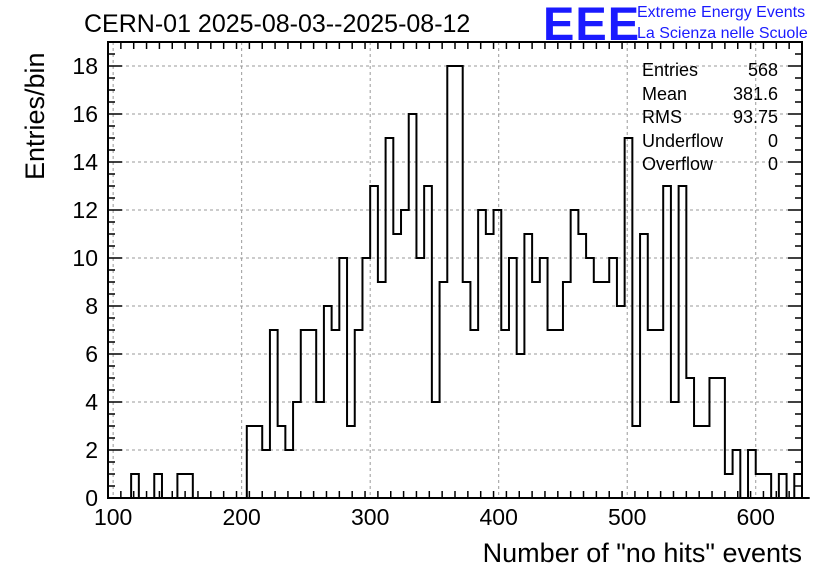 This screenshot has width=836, height=572. I want to click on x-tick-label: 600, so click(756, 517).